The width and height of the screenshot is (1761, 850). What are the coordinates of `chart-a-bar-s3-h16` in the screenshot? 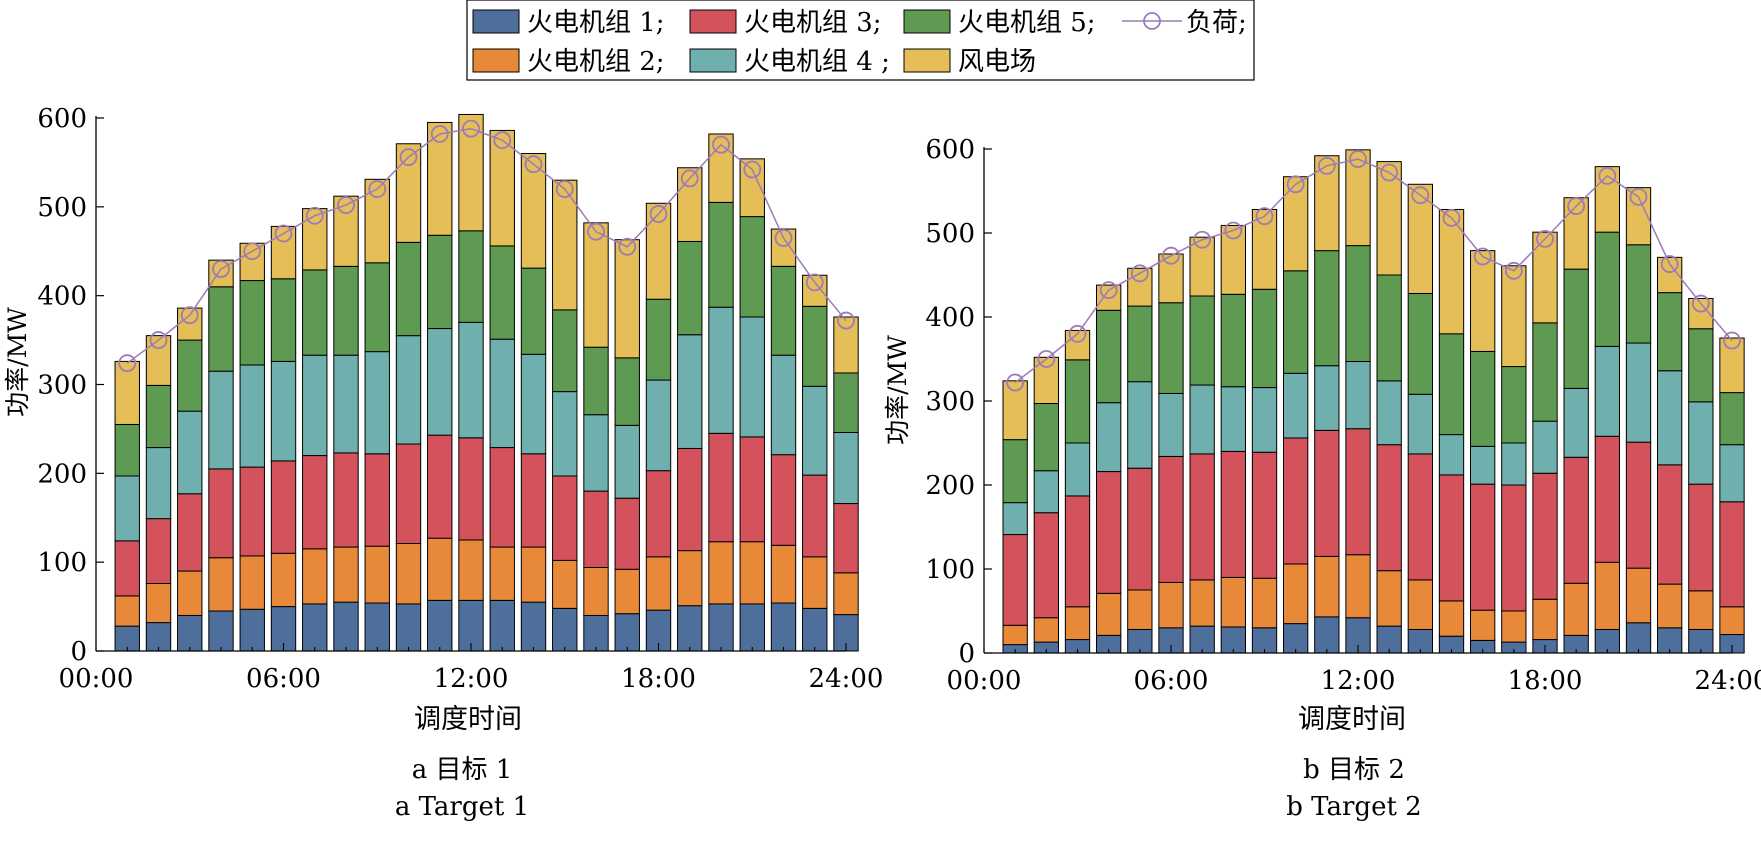 It's located at (596, 529).